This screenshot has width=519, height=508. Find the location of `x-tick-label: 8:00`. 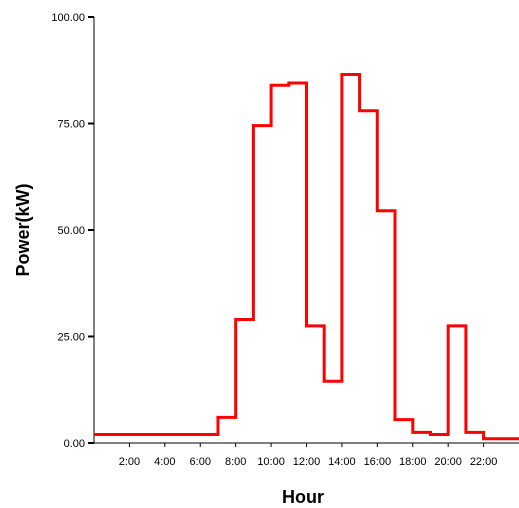

x-tick-label: 8:00 is located at coordinates (235, 462).